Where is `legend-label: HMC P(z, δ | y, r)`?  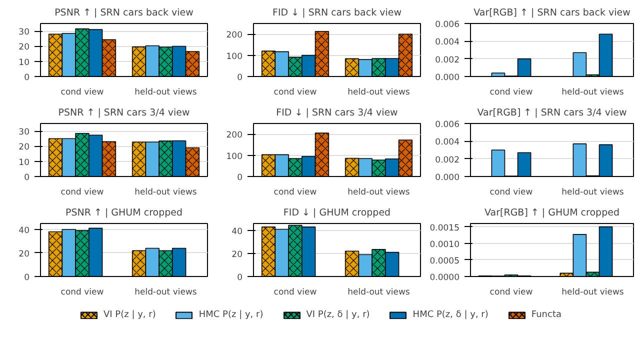 legend-label: HMC P(z, δ | y, r) is located at coordinates (450, 315).